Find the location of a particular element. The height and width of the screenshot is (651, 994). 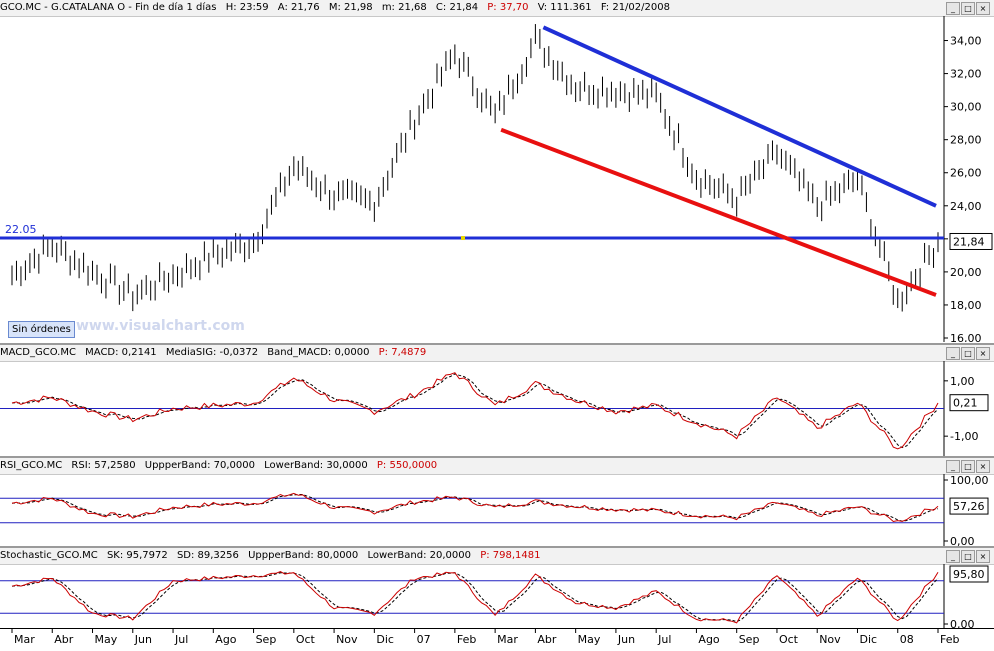

stoch-chart: 0,00 95,80 is located at coordinates (494, 597).